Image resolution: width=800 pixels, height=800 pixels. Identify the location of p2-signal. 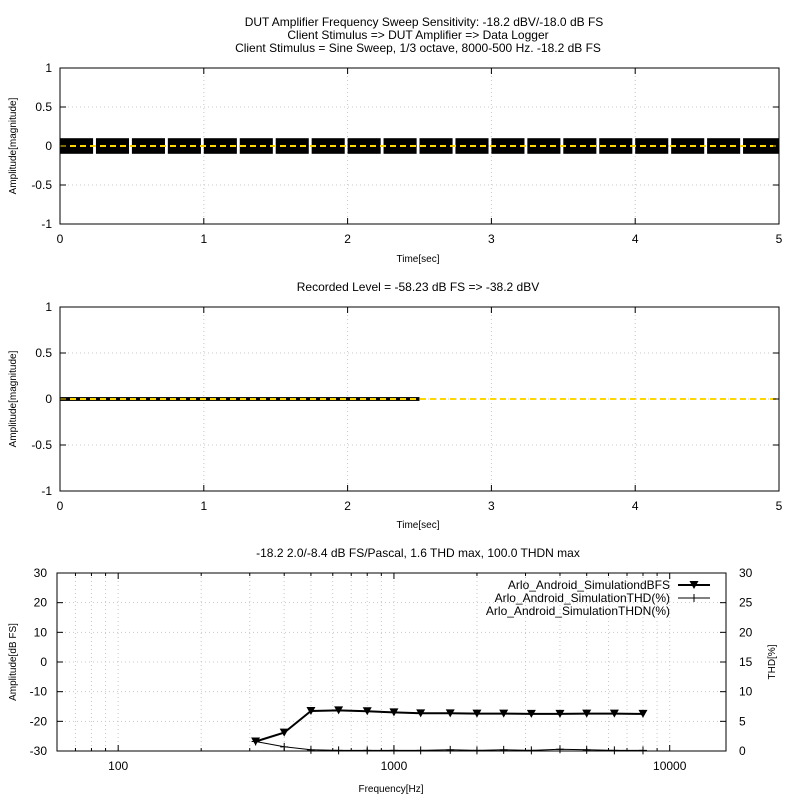
(240, 399).